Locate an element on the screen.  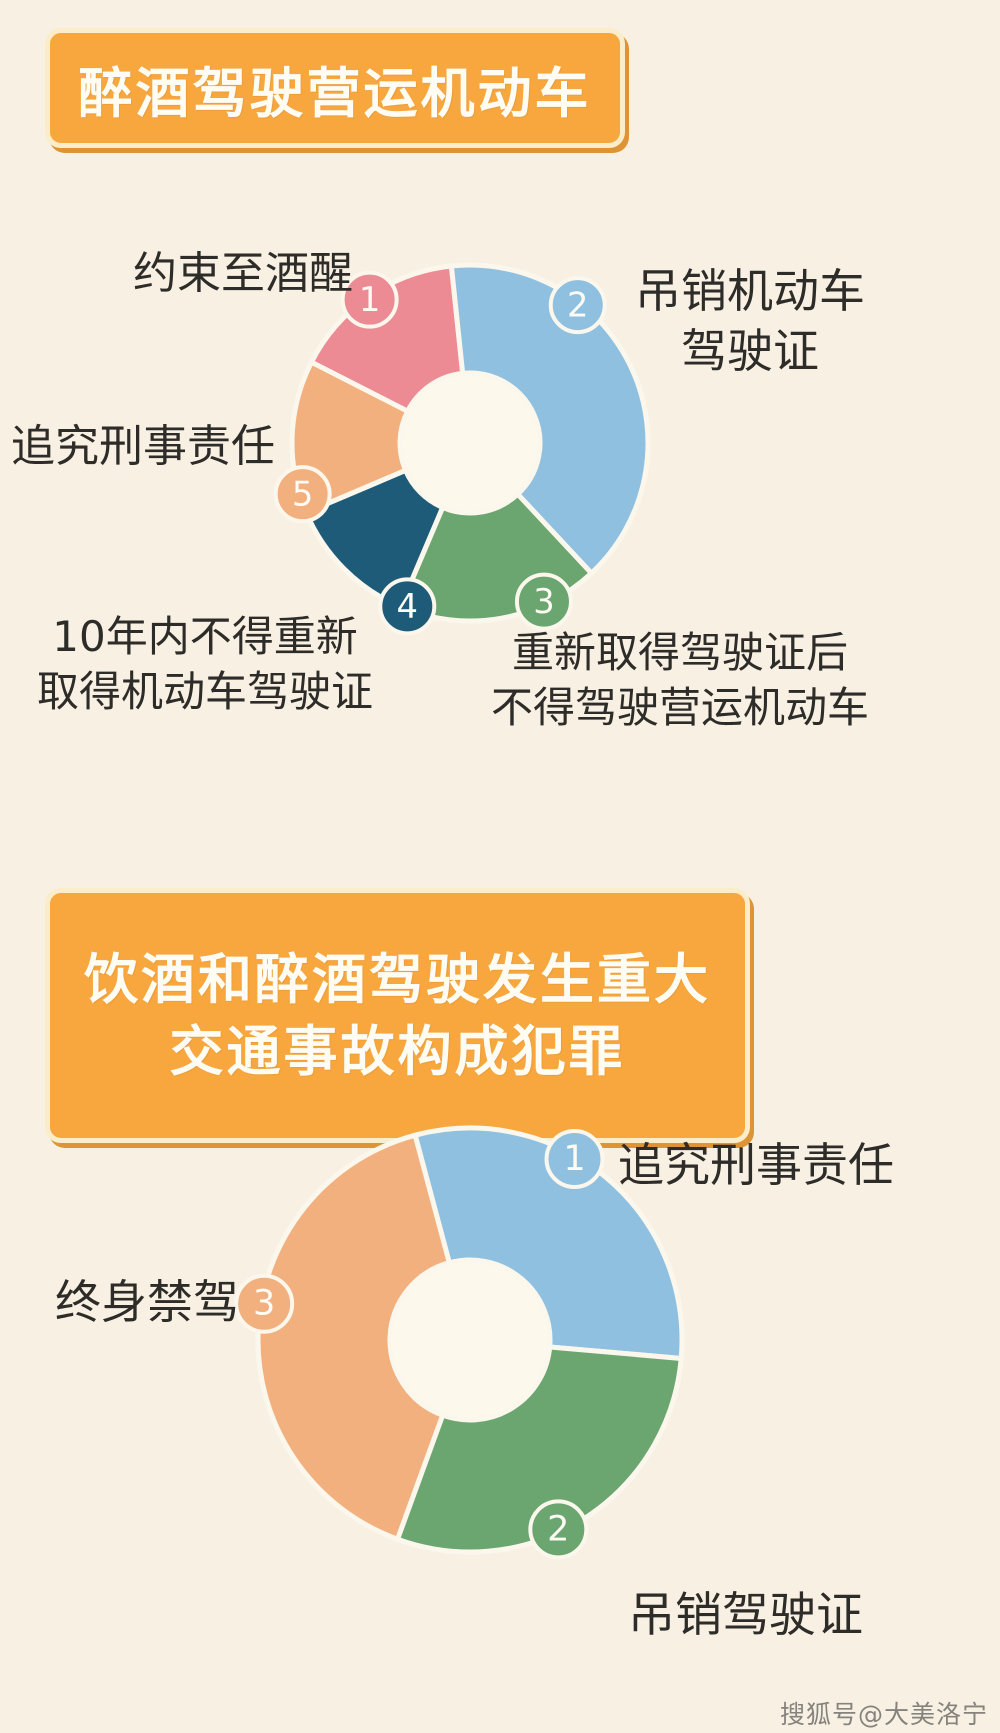
slice1-label-restrain-until-sober: 约束至酒醒 is located at coordinates (243, 273).